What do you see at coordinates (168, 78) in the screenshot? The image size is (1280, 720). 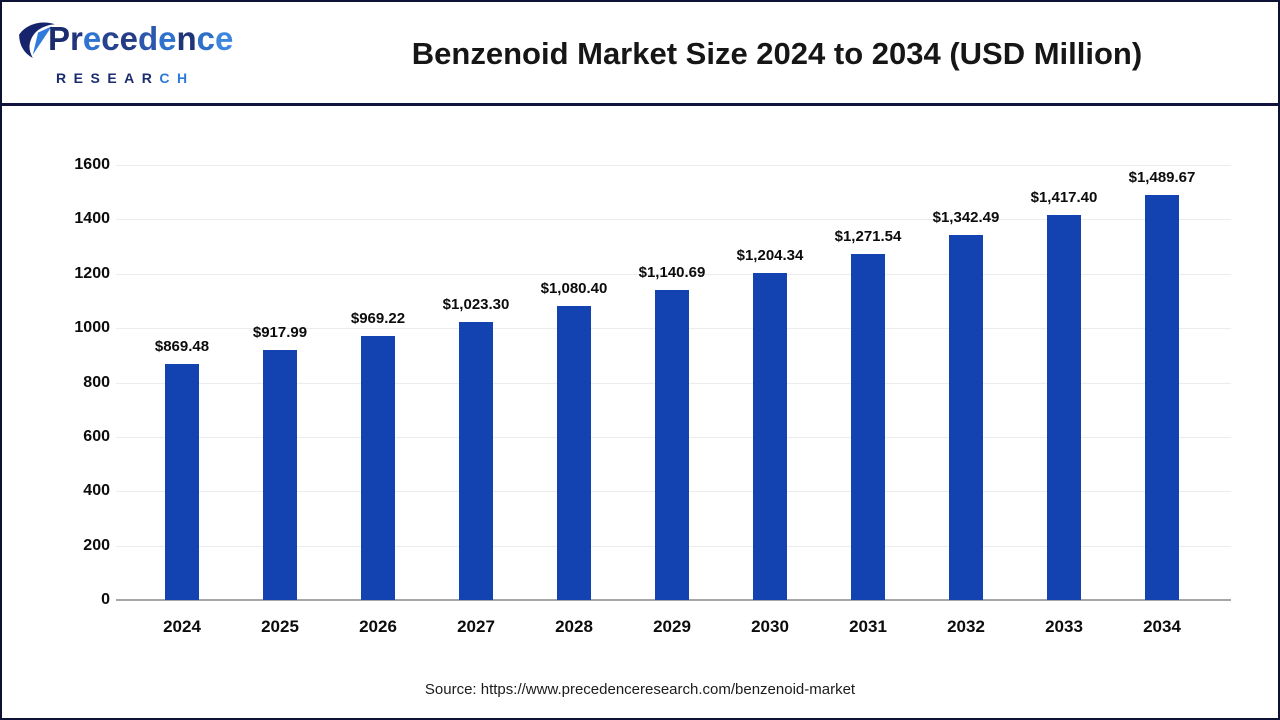 I see `subtitle-letter: C` at bounding box center [168, 78].